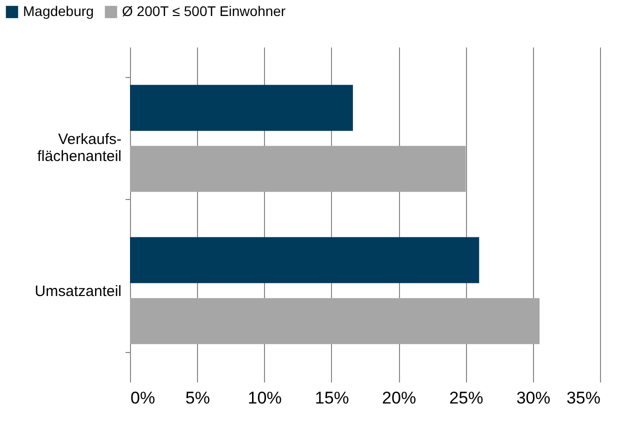 The width and height of the screenshot is (627, 421). Describe the element at coordinates (399, 398) in the screenshot. I see `x-tick-label: 20%` at that location.